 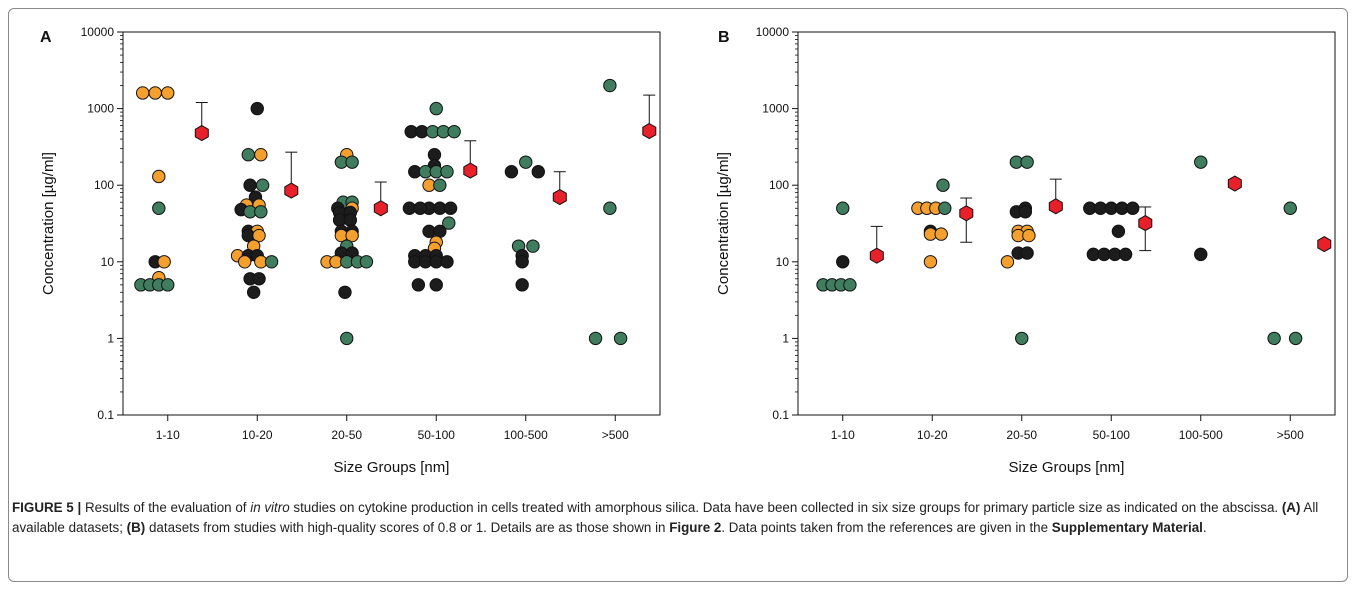 What do you see at coordinates (166, 507) in the screenshot?
I see `caption-text-1: Results of the evaluation of` at bounding box center [166, 507].